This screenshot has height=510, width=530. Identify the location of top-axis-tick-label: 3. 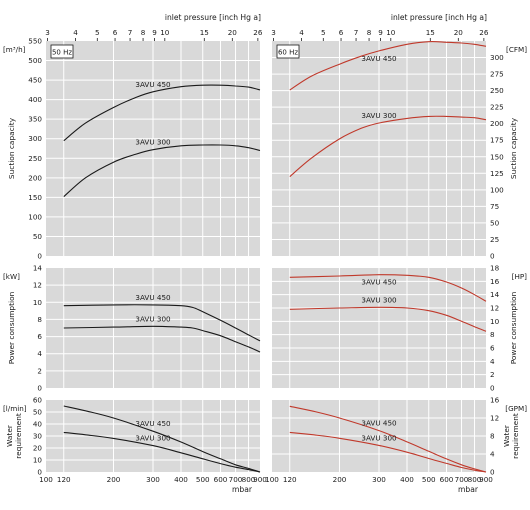
(47, 32).